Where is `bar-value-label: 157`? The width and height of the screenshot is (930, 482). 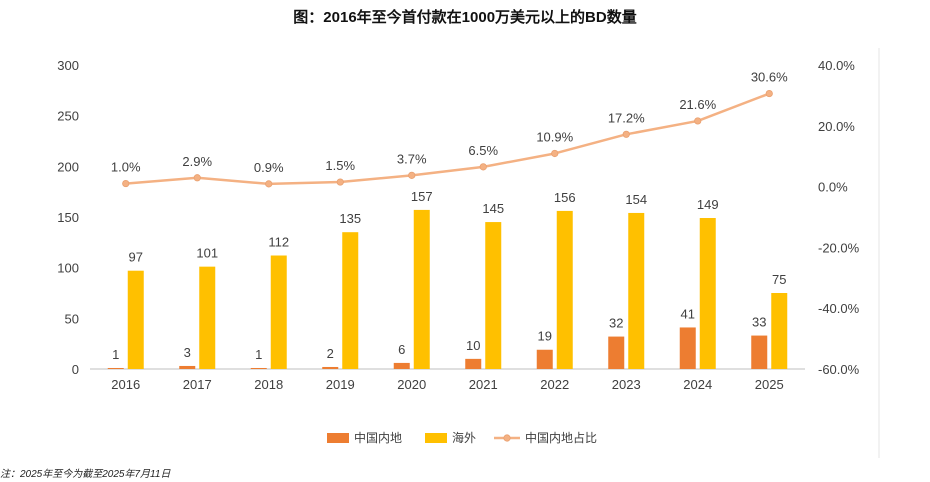 bar-value-label: 157 is located at coordinates (422, 196).